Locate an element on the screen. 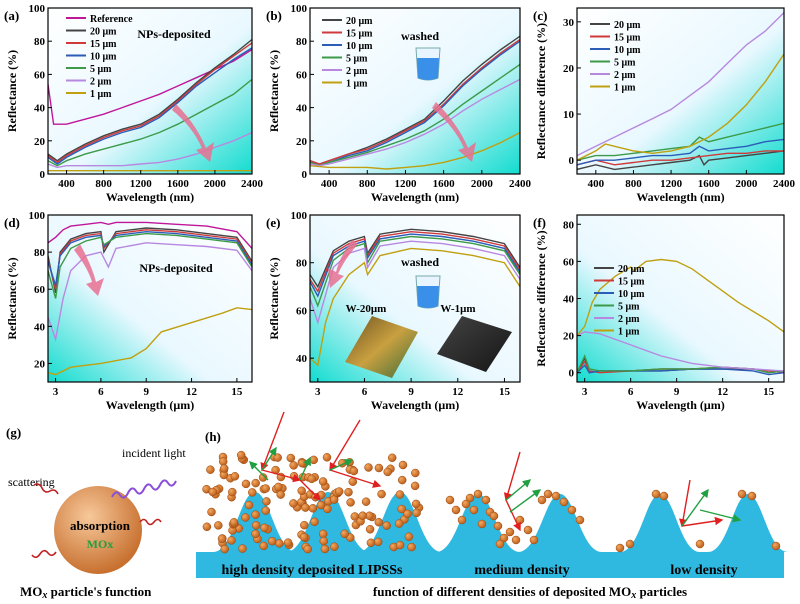 Image resolution: width=800 pixels, height=604 pixels. series-group-e is located at coordinates (415, 297).